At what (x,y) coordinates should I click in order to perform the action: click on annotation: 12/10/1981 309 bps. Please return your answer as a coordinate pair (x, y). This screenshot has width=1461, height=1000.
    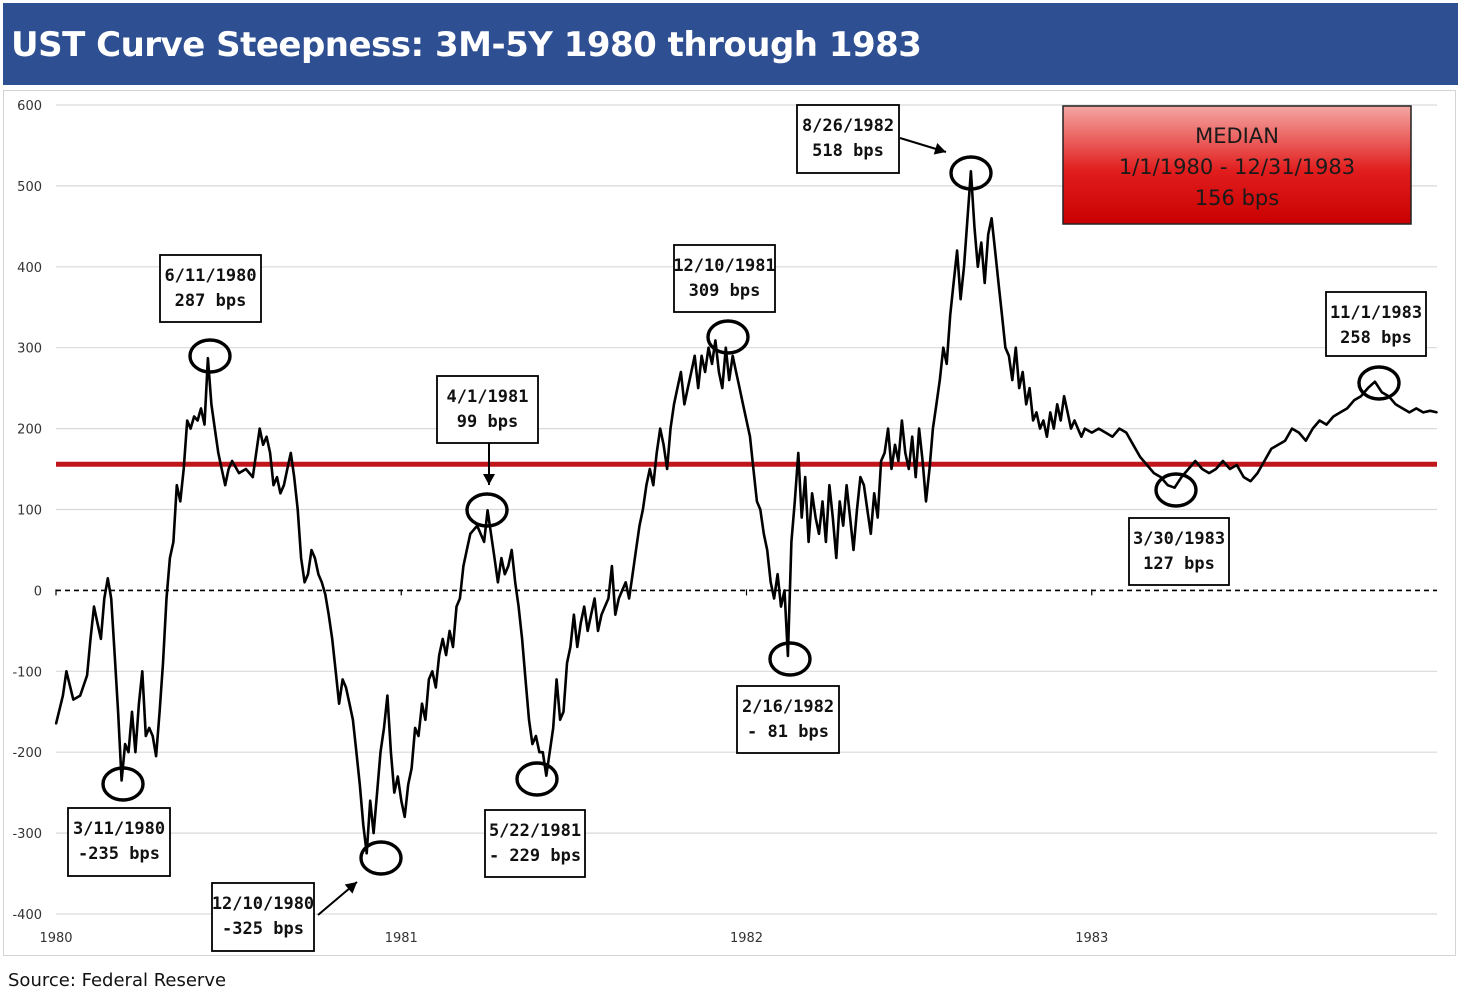
    Looking at the image, I should click on (724, 299).